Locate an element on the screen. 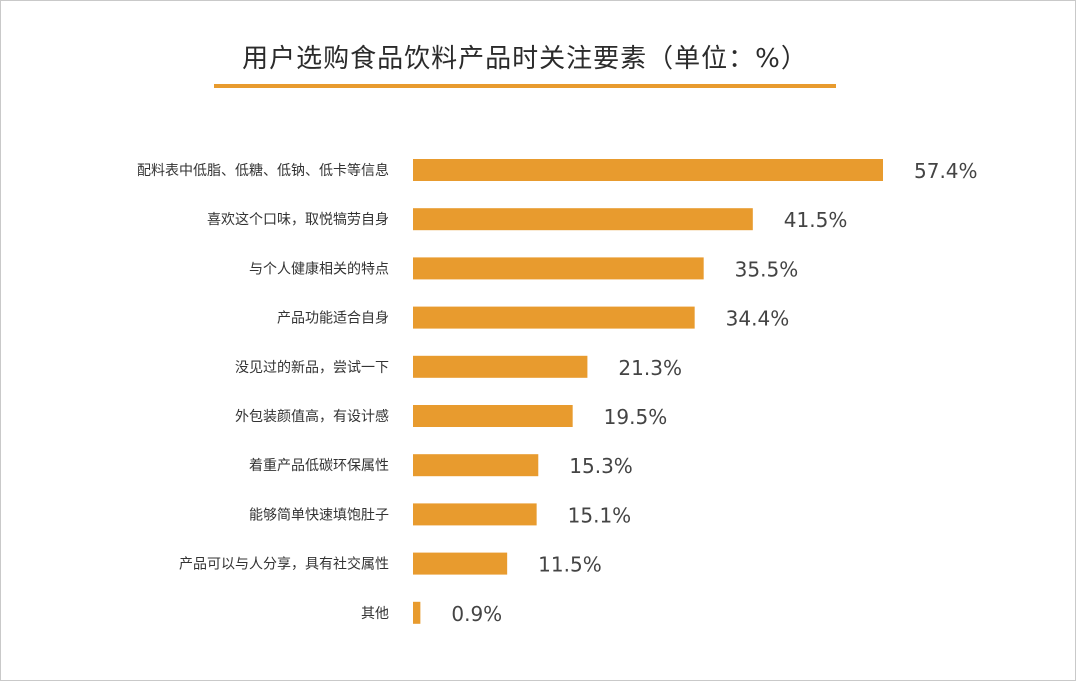 This screenshot has height=681, width=1076. value-label: 15.1% is located at coordinates (600, 515).